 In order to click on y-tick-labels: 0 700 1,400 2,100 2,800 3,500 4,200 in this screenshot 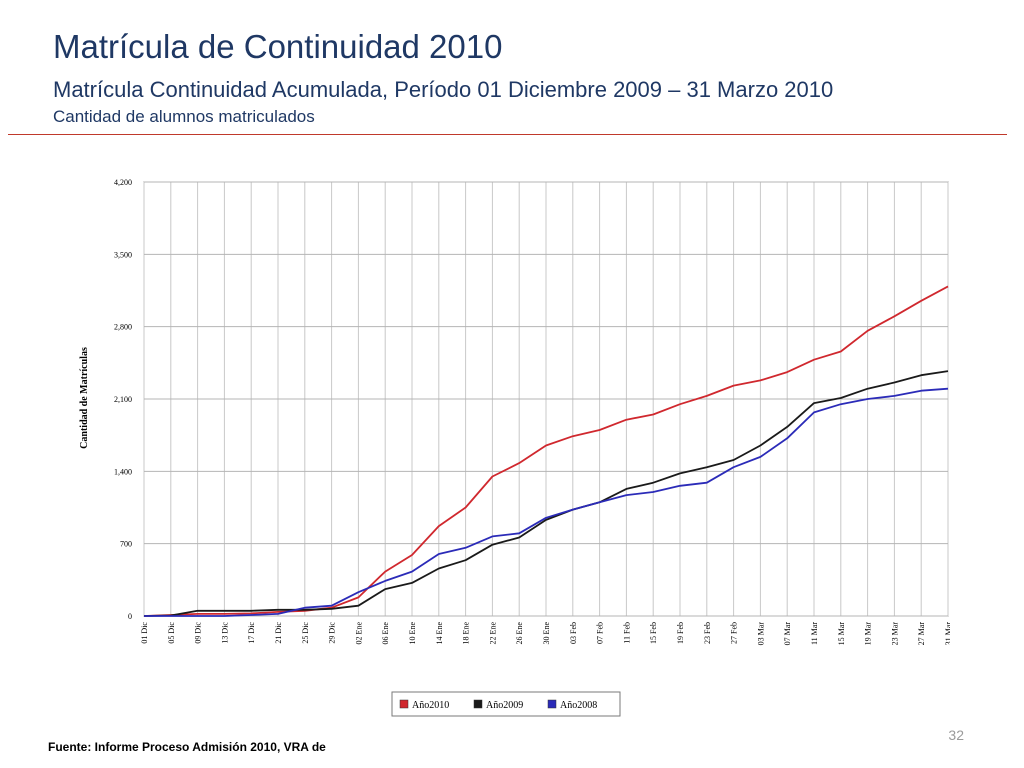, I will do `click(123, 399)`.